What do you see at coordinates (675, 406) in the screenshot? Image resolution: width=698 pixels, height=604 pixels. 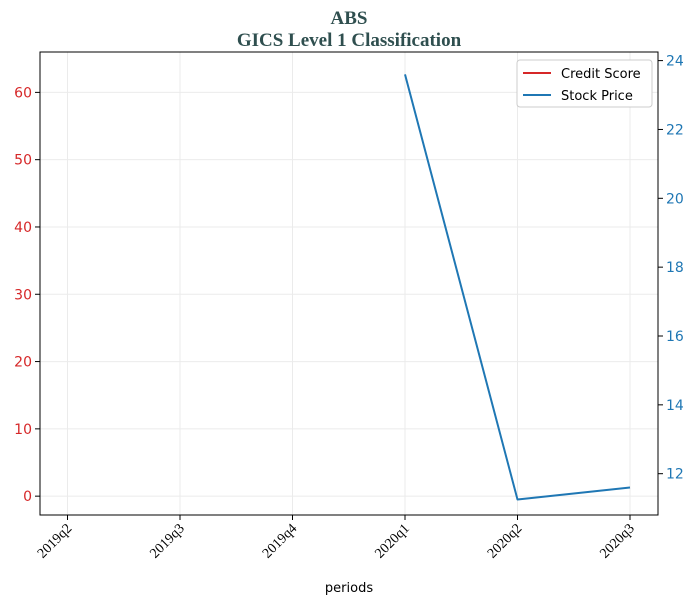 I see `right-tick-label: 14` at bounding box center [675, 406].